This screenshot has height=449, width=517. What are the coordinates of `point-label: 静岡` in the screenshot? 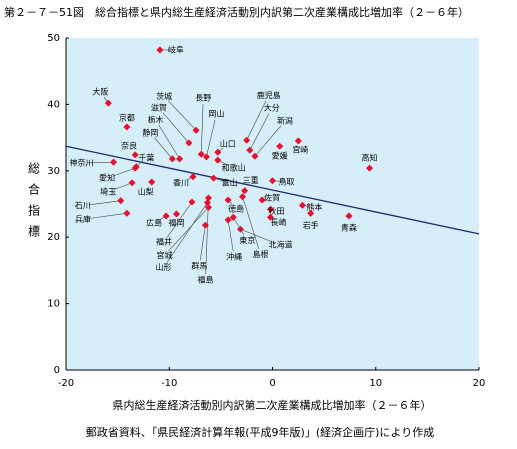 It's located at (150, 132).